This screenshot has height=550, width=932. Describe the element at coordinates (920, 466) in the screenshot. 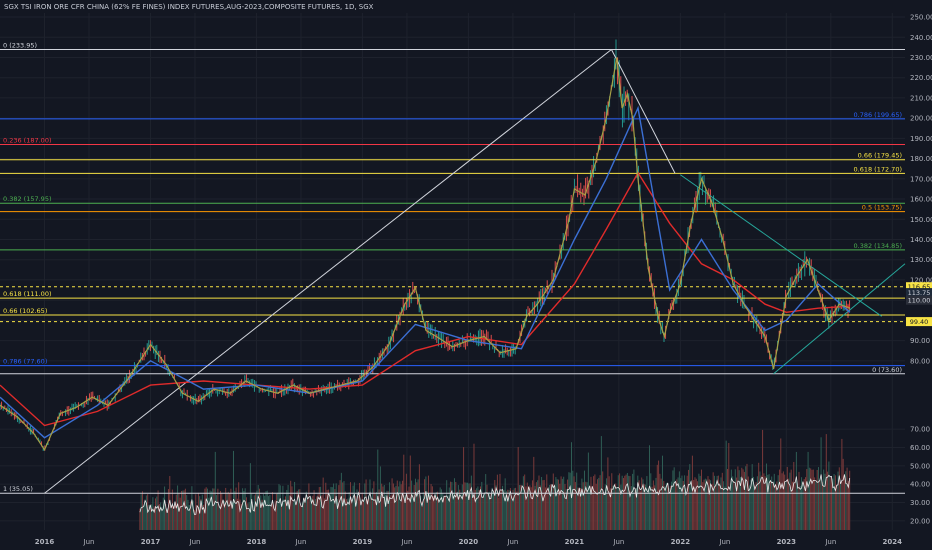

I see `volume-tick-label: 50.00` at that location.